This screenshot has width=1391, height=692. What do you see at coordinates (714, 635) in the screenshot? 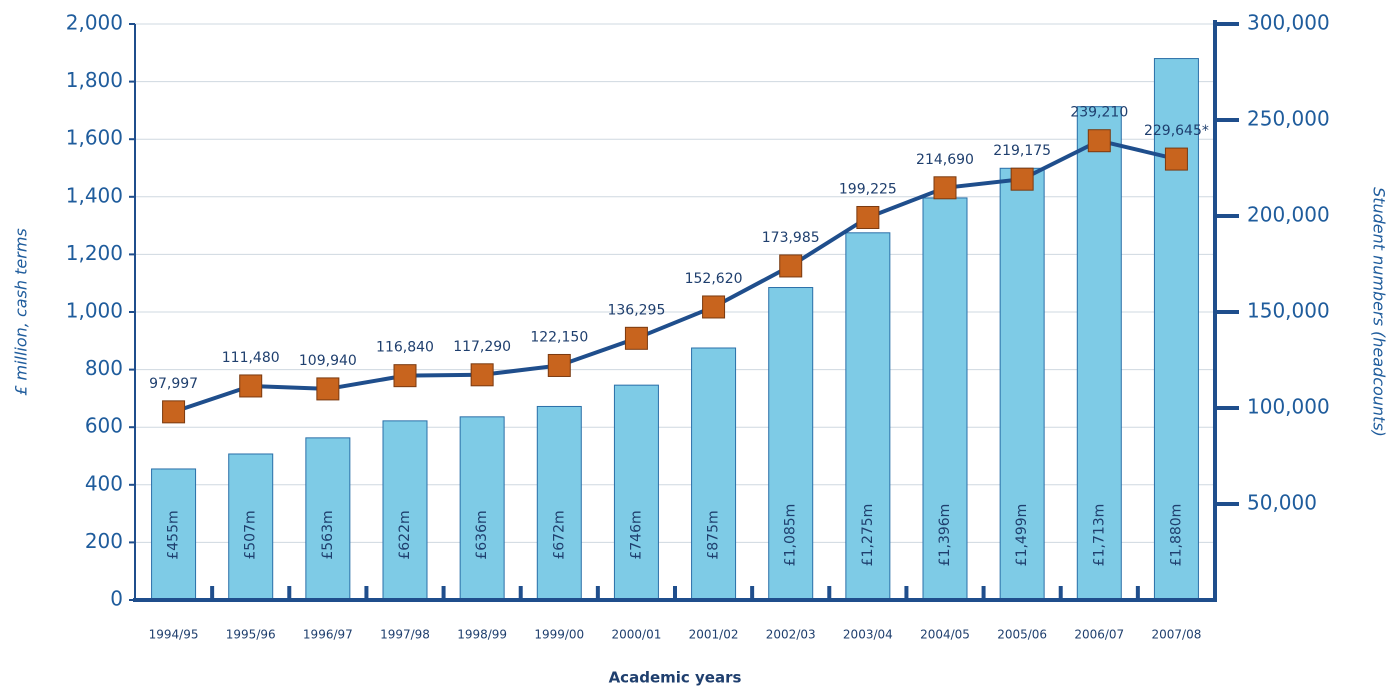
I see `x-tick-label: 2001/02` at bounding box center [714, 635].